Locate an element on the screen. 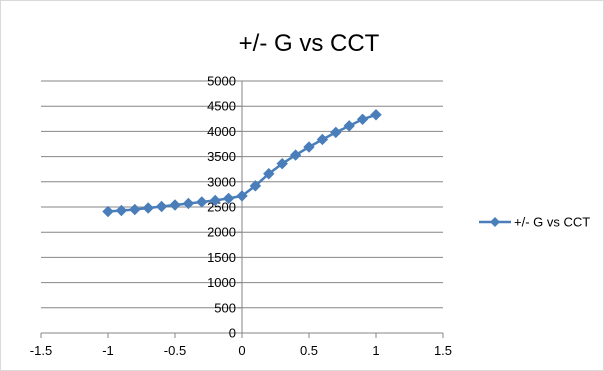 This screenshot has width=604, height=371. x-tick-label: 0.5 is located at coordinates (309, 350).